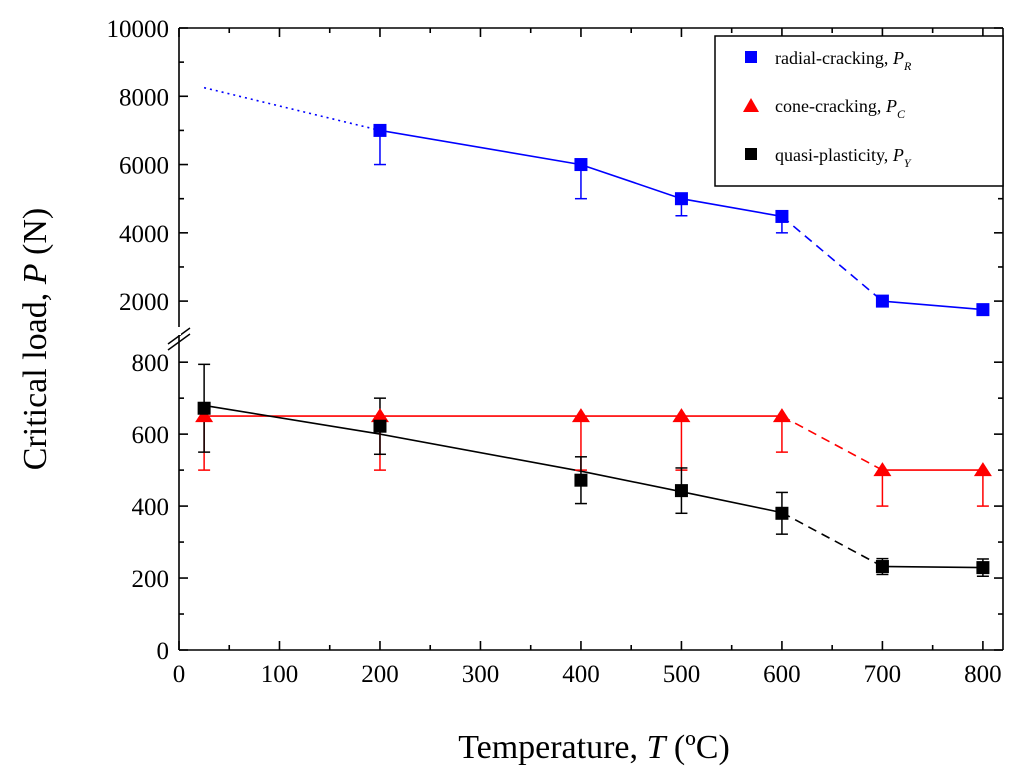 Image resolution: width=1012 pixels, height=775 pixels. I want to click on y-tick-label-upper: 8000, so click(144, 97).